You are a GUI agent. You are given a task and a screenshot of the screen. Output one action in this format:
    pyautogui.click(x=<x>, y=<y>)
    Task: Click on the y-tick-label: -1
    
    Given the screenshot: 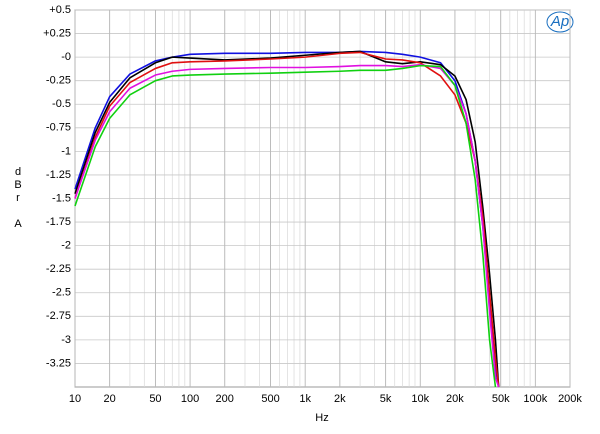 What is the action you would take?
    pyautogui.click(x=66, y=151)
    